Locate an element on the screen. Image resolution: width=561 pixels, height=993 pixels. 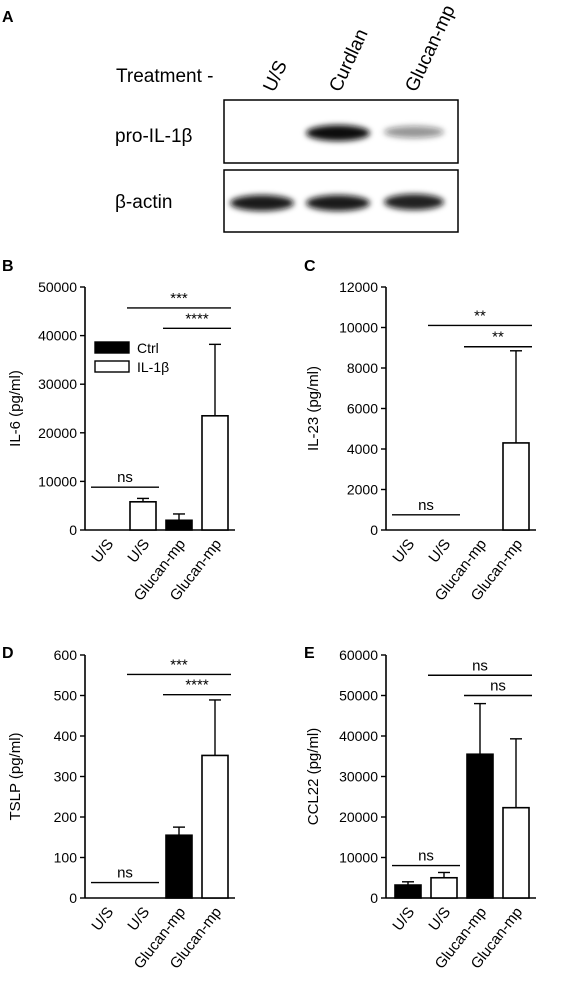
y-axis-label: CCL22 (pg/ml) is located at coordinates (313, 777).